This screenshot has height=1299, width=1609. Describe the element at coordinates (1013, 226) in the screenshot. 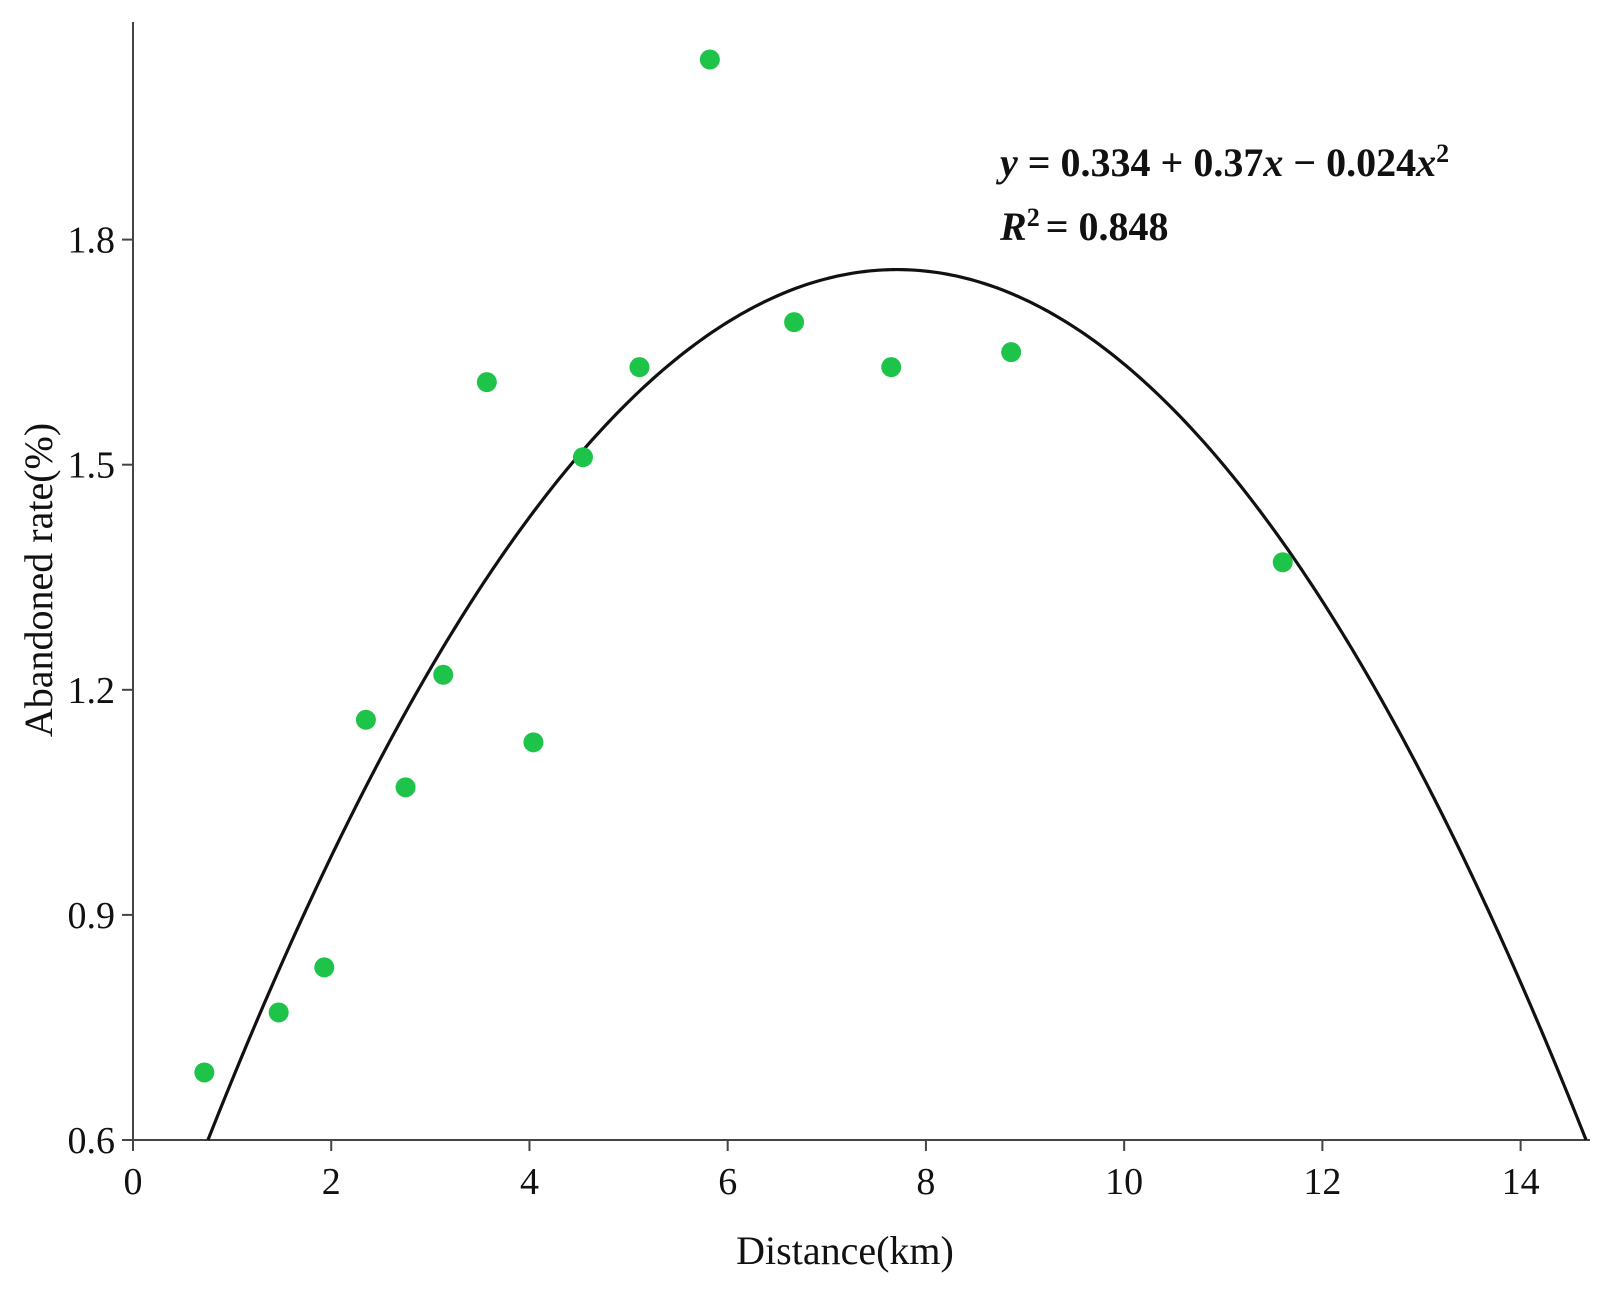

I see `r2-r-symbol: R` at that location.